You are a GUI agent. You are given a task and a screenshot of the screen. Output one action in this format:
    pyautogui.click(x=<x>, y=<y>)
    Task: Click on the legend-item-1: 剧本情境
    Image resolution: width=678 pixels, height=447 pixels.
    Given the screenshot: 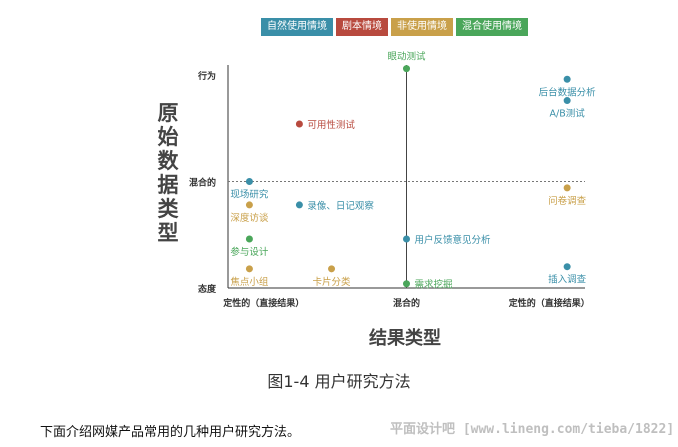 What is the action you would take?
    pyautogui.click(x=362, y=27)
    